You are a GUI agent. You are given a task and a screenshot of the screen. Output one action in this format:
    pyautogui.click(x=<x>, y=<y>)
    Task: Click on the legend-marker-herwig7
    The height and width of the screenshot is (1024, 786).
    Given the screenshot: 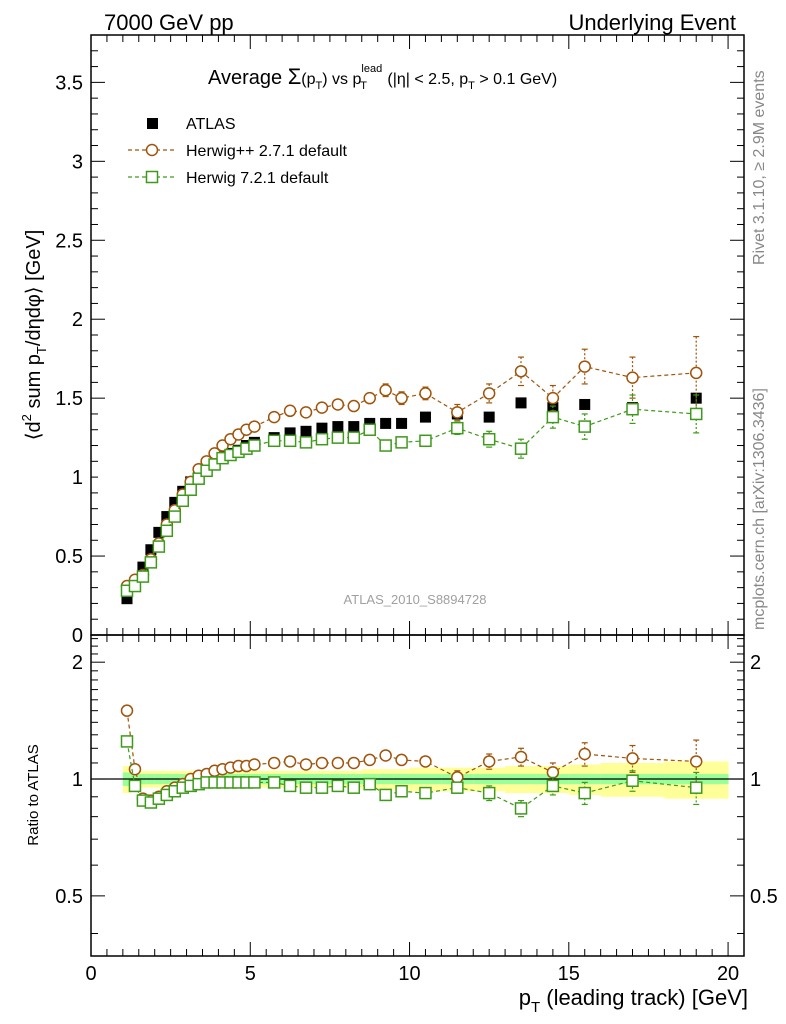 What is the action you would take?
    pyautogui.click(x=152, y=177)
    